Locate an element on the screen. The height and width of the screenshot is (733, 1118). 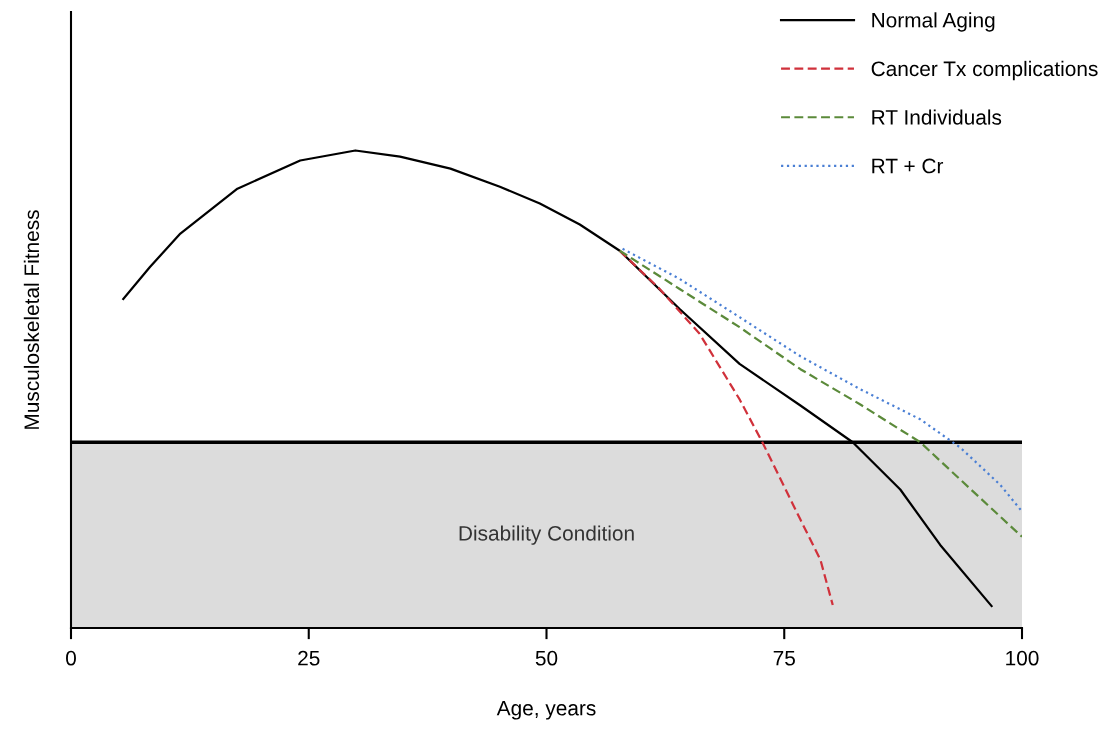
x-tick-label: 75 is located at coordinates (784, 658).